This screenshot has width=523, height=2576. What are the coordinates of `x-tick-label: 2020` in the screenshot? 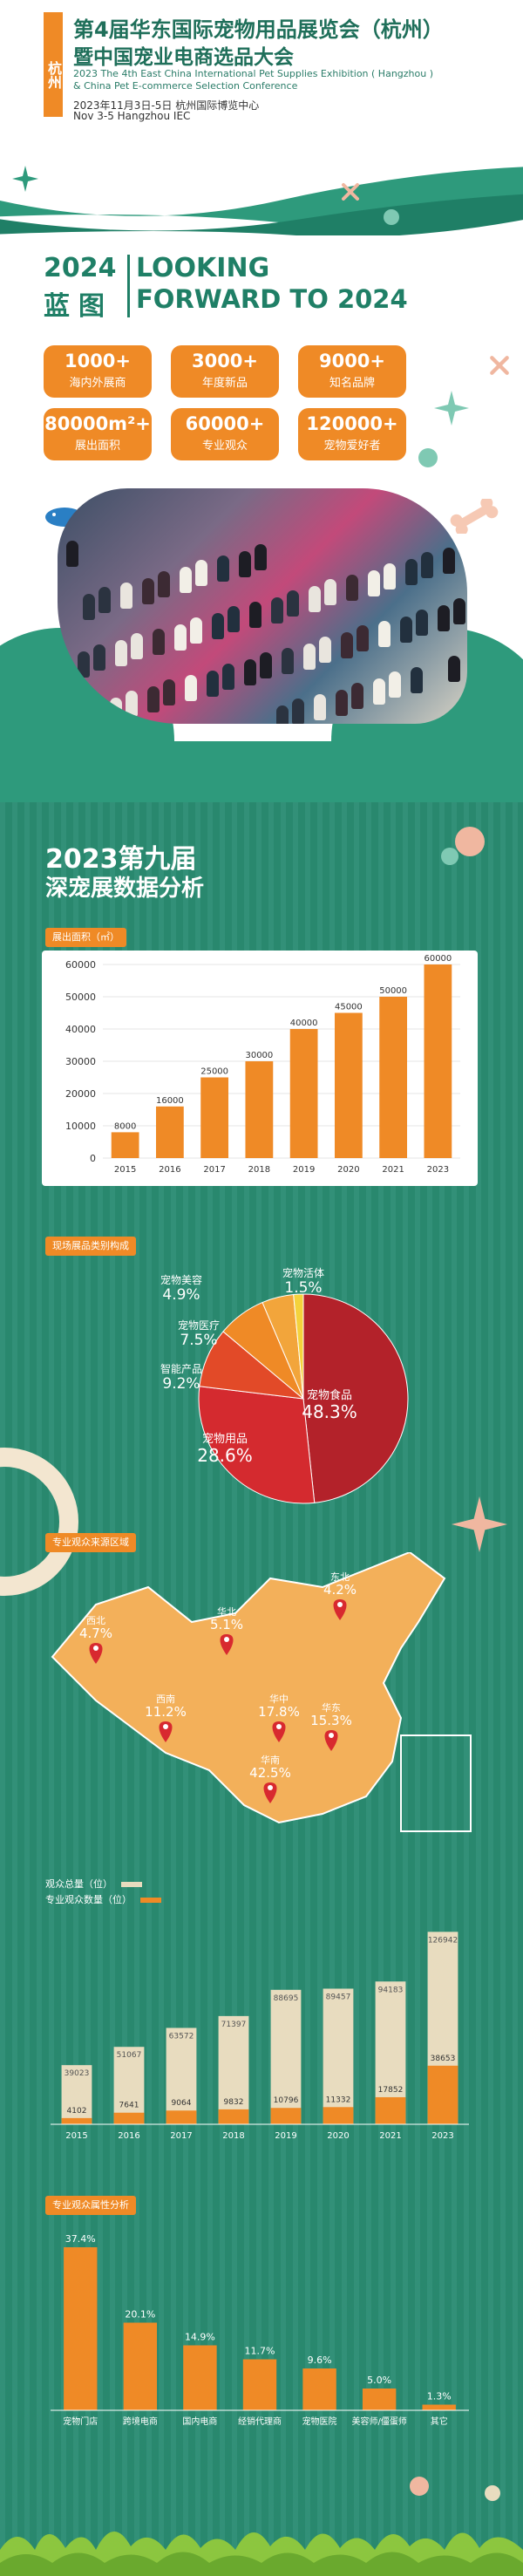 It's located at (348, 1170).